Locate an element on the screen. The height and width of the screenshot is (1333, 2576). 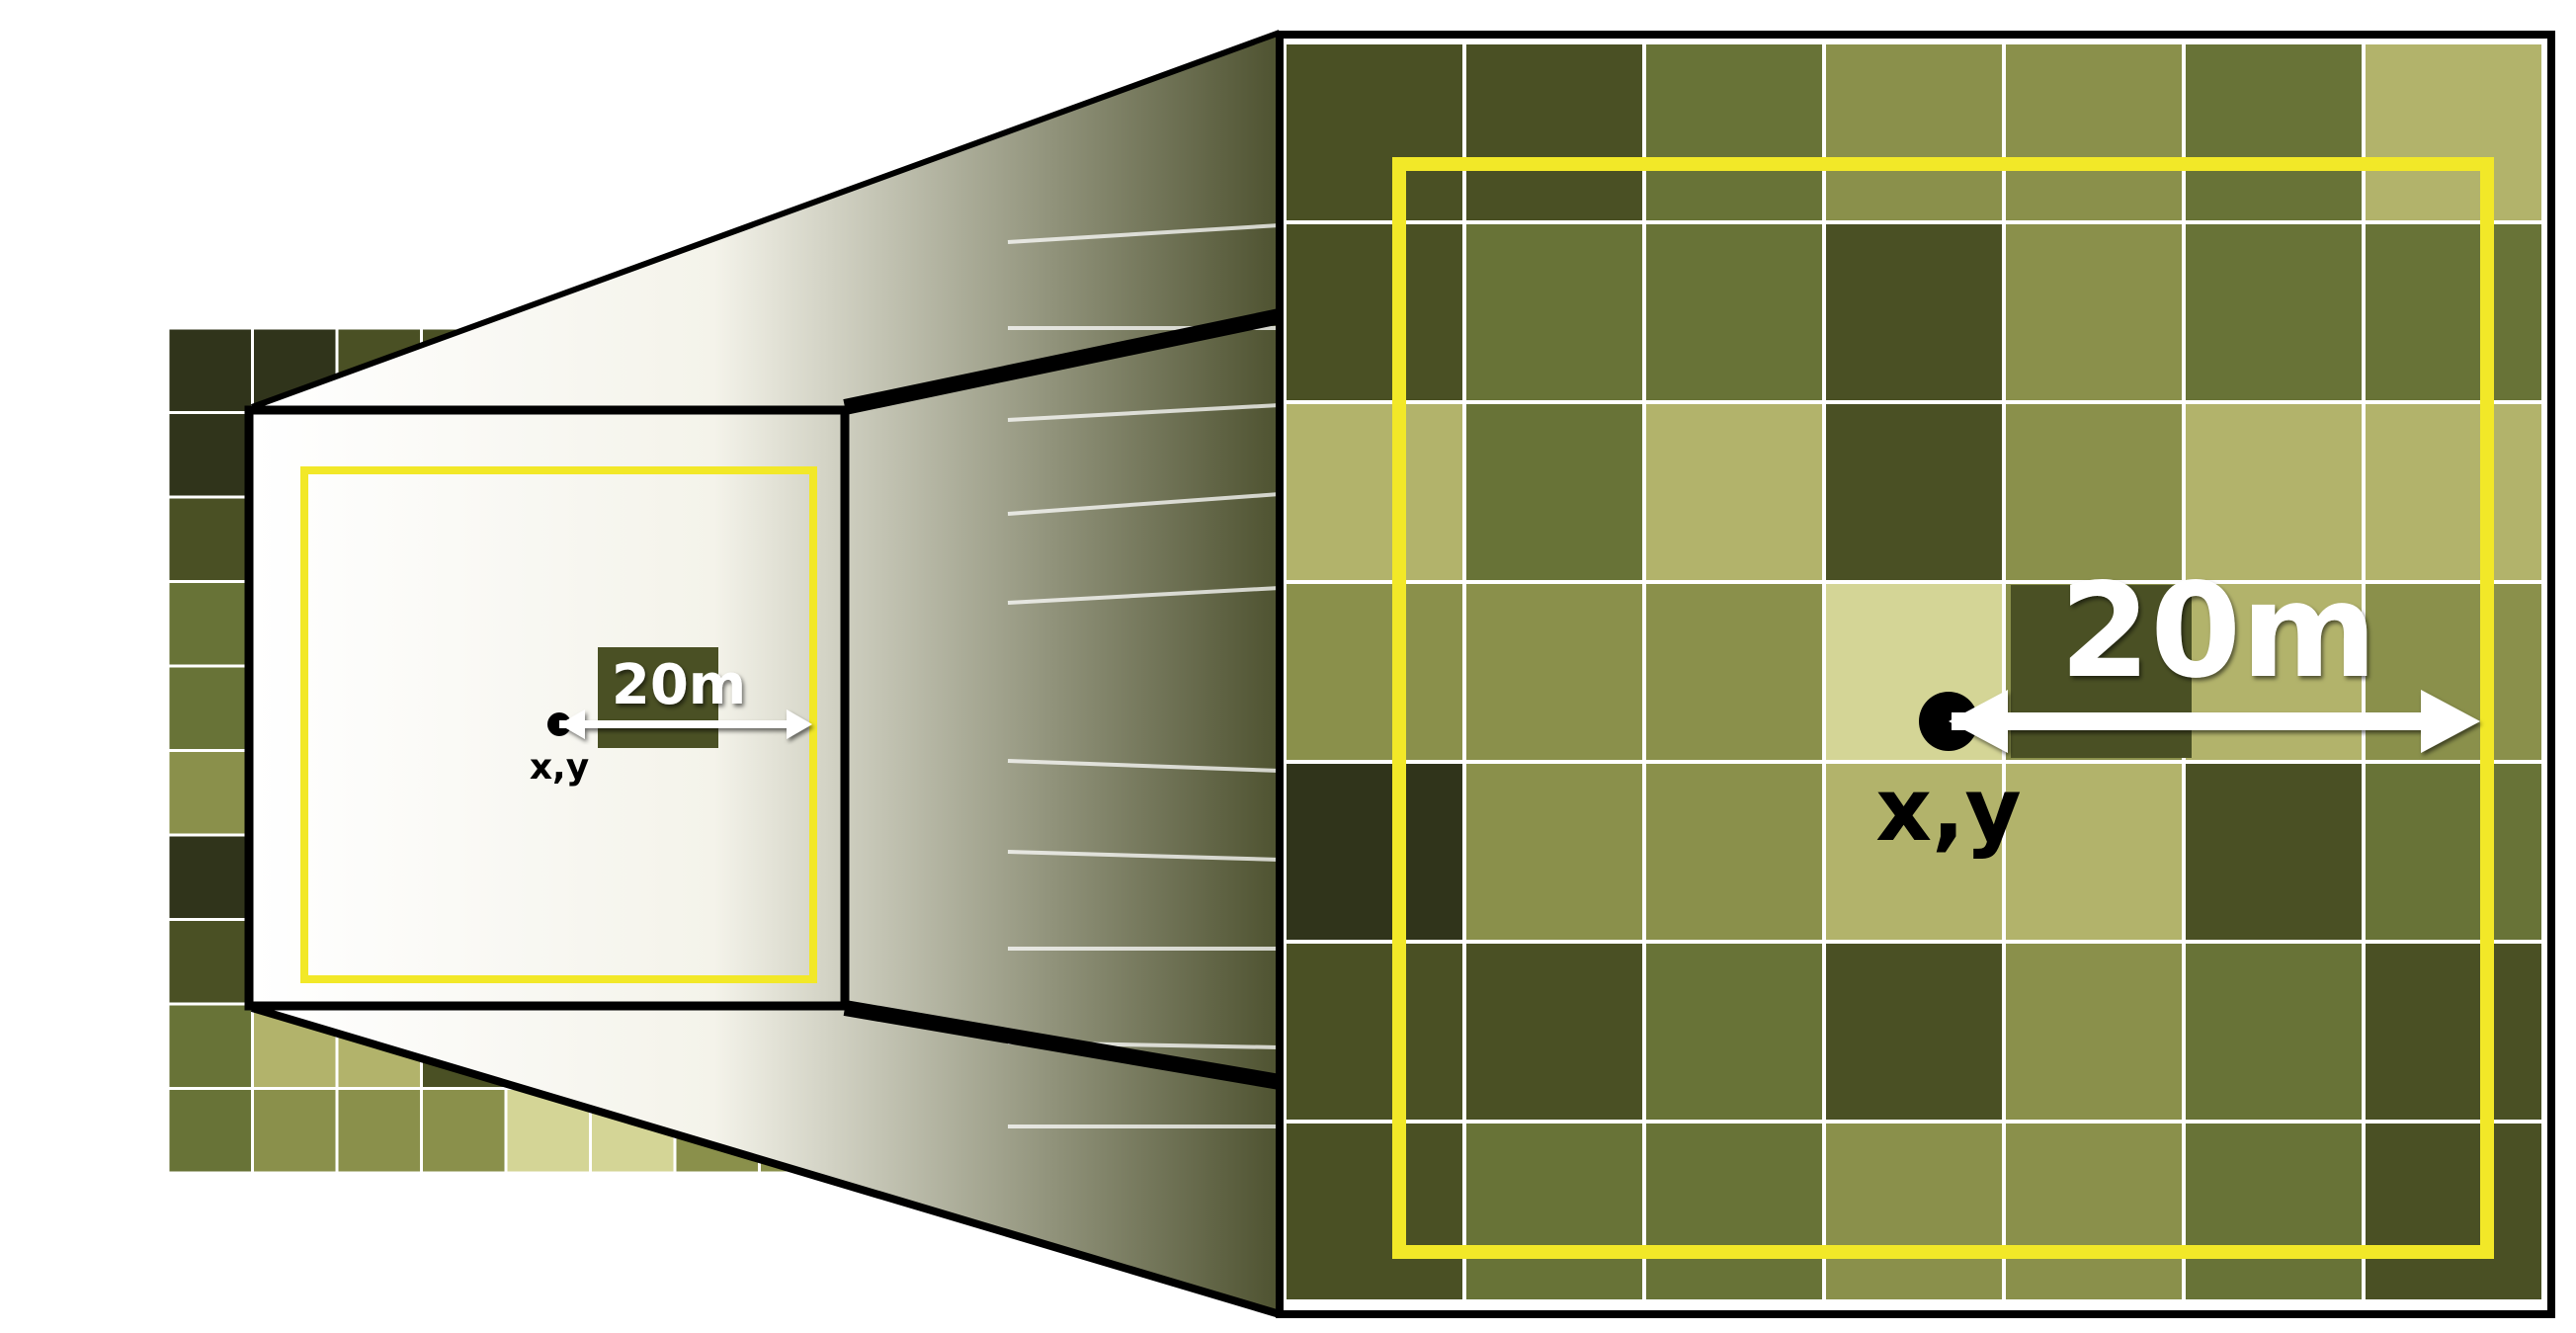
distance-label-small: 20m is located at coordinates (679, 685).